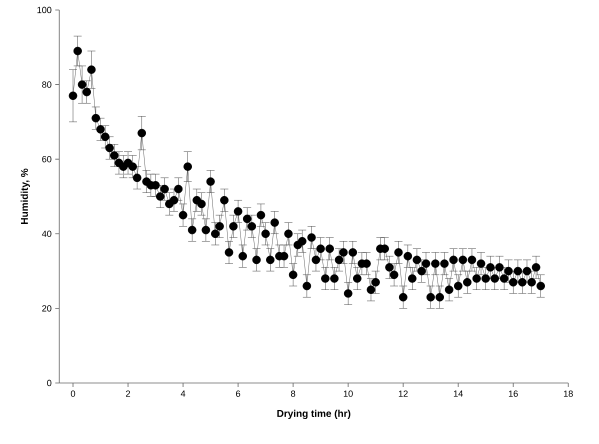 The width and height of the screenshot is (599, 444). What do you see at coordinates (403, 393) in the screenshot?
I see `x-tick-label: 12` at bounding box center [403, 393].